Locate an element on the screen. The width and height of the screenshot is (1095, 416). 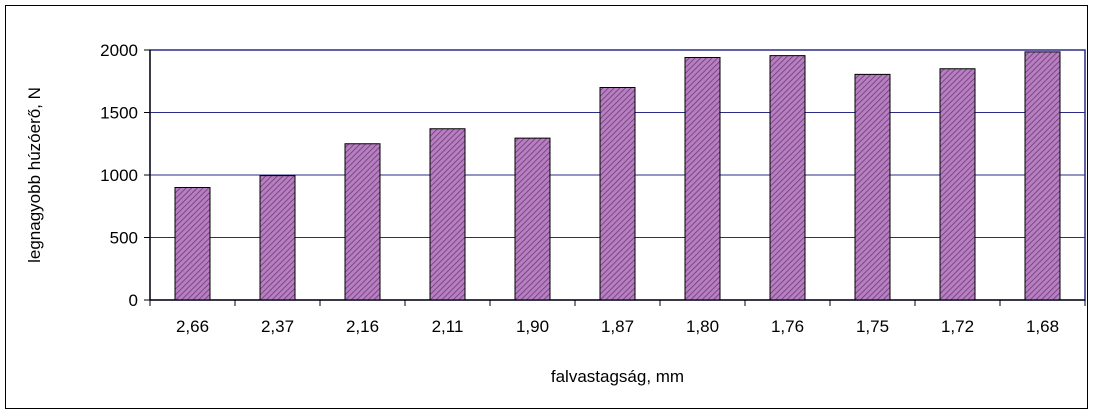
x-tick-label: 1,90 is located at coordinates (532, 326).